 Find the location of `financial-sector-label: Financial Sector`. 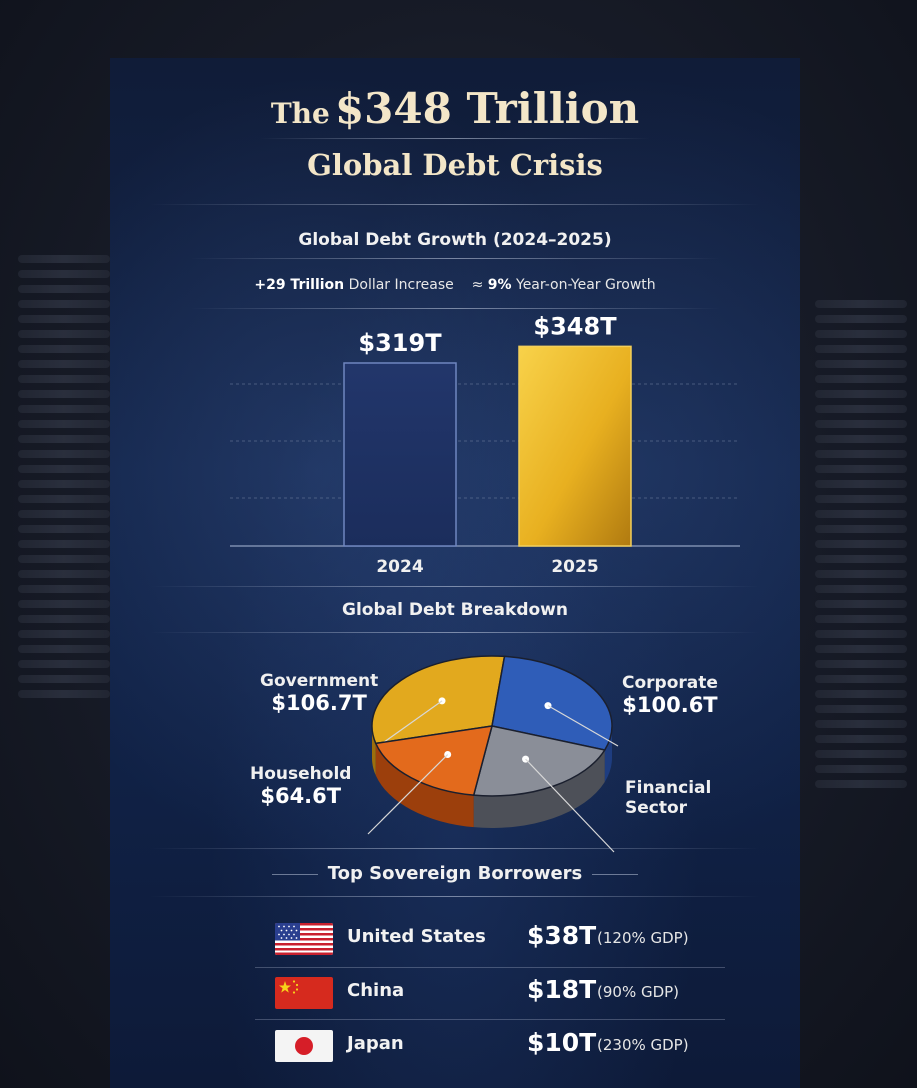

financial-sector-label: Financial Sector is located at coordinates (670, 798).